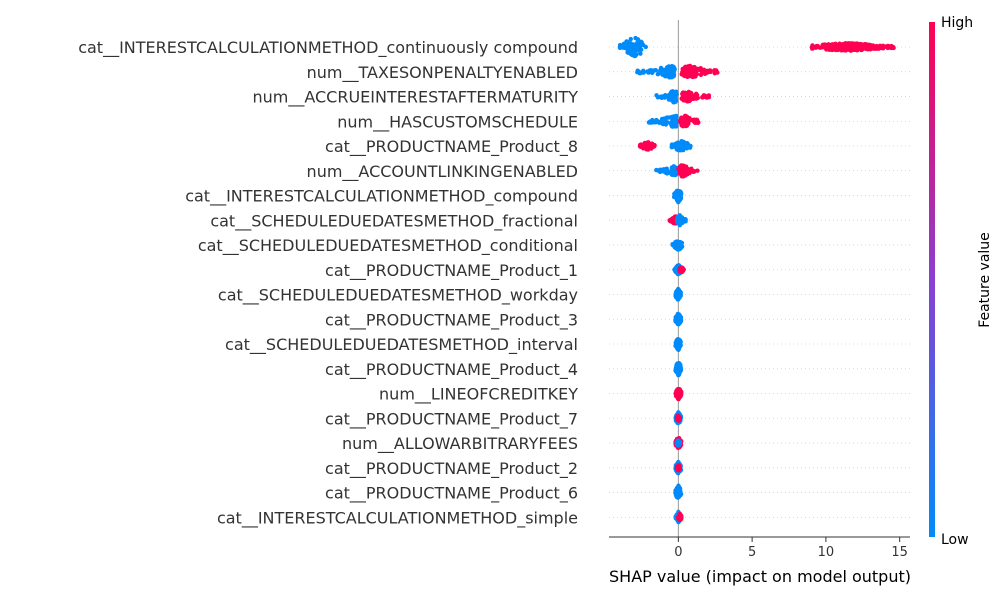 The width and height of the screenshot is (1000, 600). I want to click on x-ticks: 0 5 10 15, so click(791, 548).